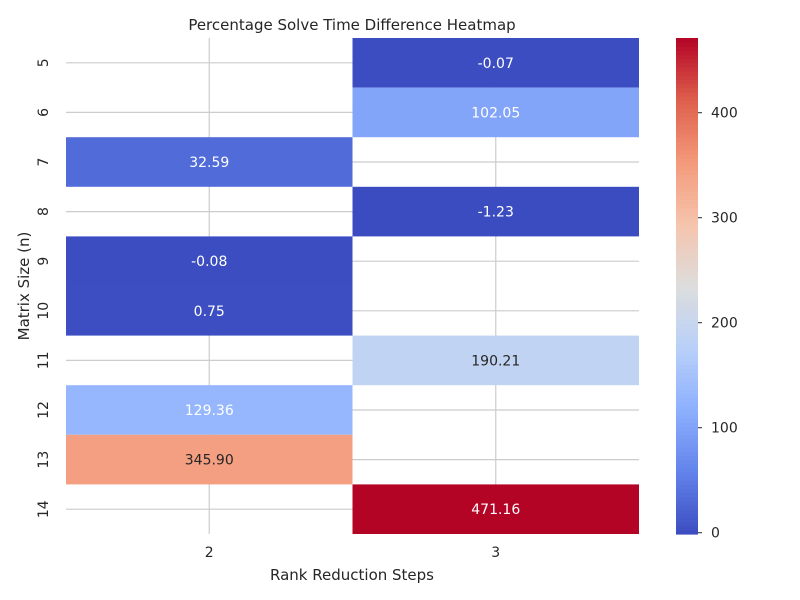  I want to click on y-tick-label: 5, so click(44, 62).